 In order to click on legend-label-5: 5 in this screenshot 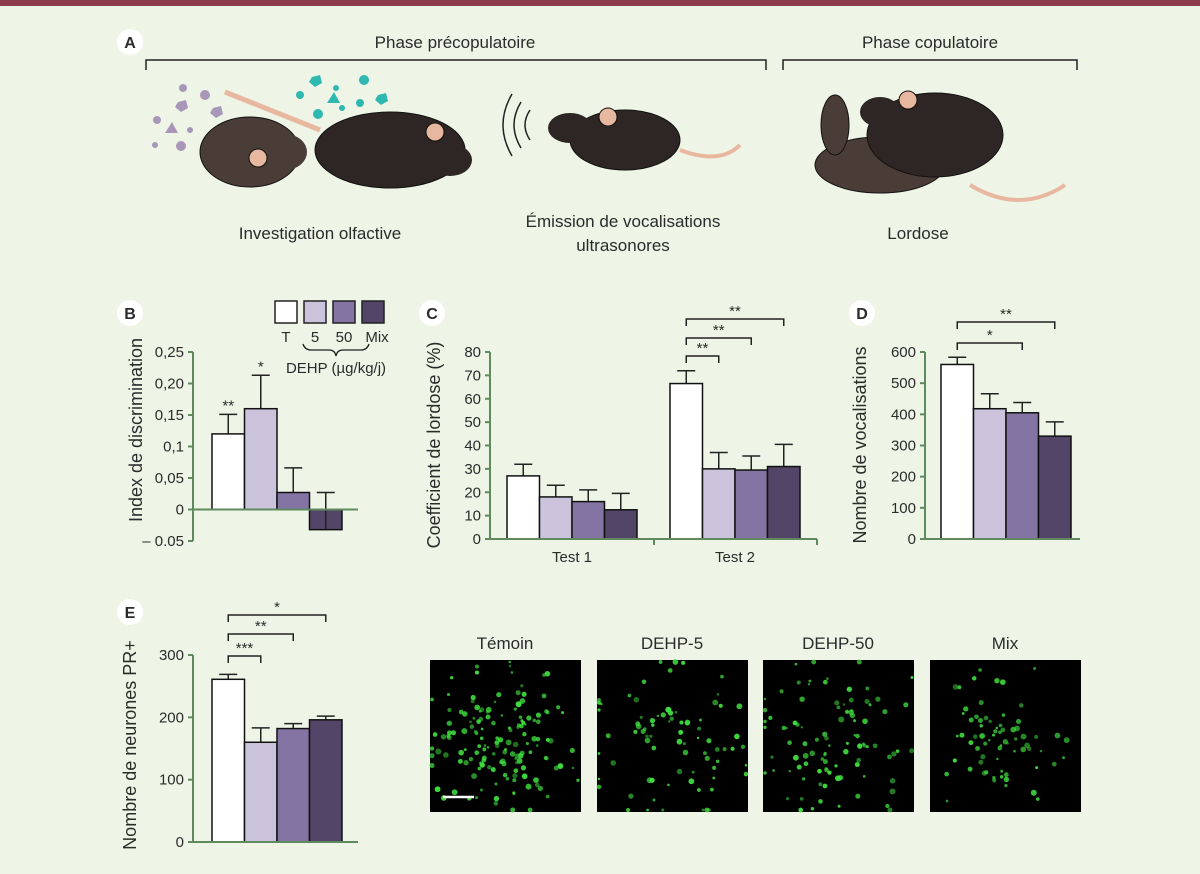, I will do `click(315, 337)`.